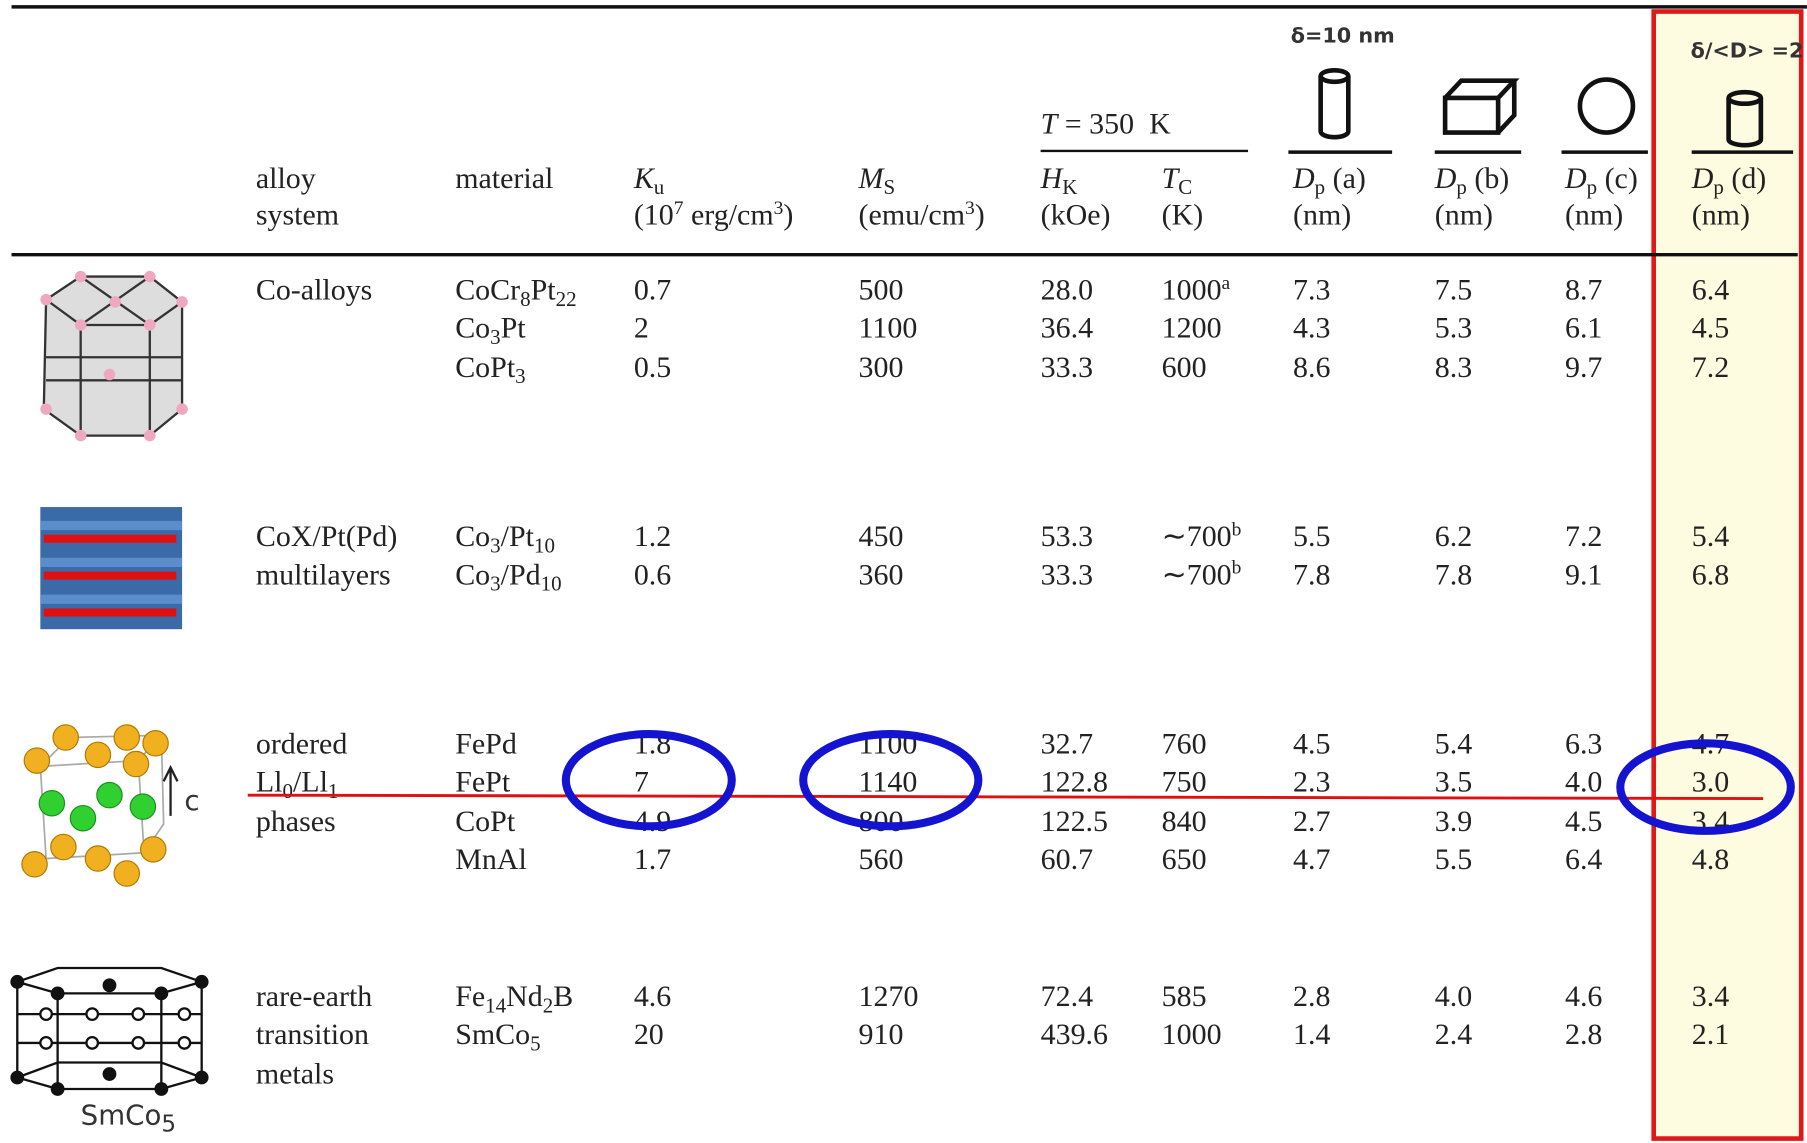  What do you see at coordinates (1184, 820) in the screenshot?
I see `cell-value: 840` at bounding box center [1184, 820].